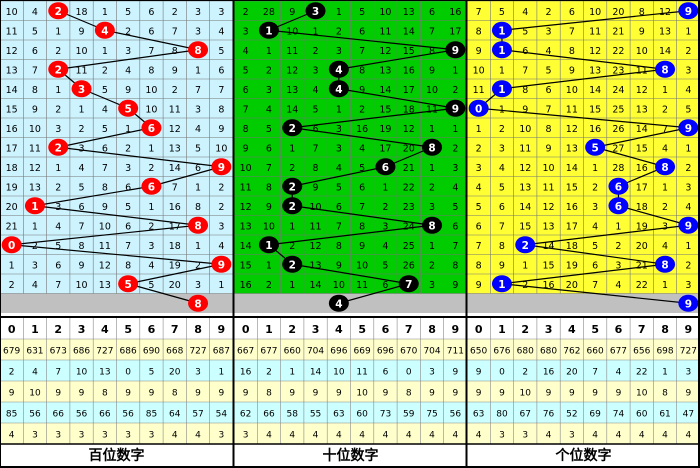 The height and width of the screenshot is (468, 700). Describe the element at coordinates (105, 415) in the screenshot. I see `stats-value: 66` at that location.